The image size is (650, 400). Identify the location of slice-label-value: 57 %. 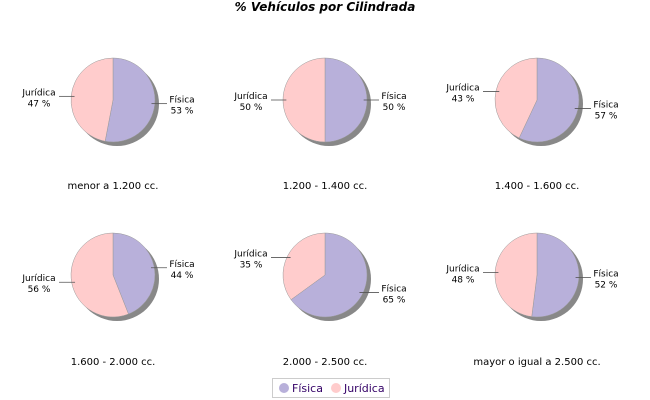
(606, 116).